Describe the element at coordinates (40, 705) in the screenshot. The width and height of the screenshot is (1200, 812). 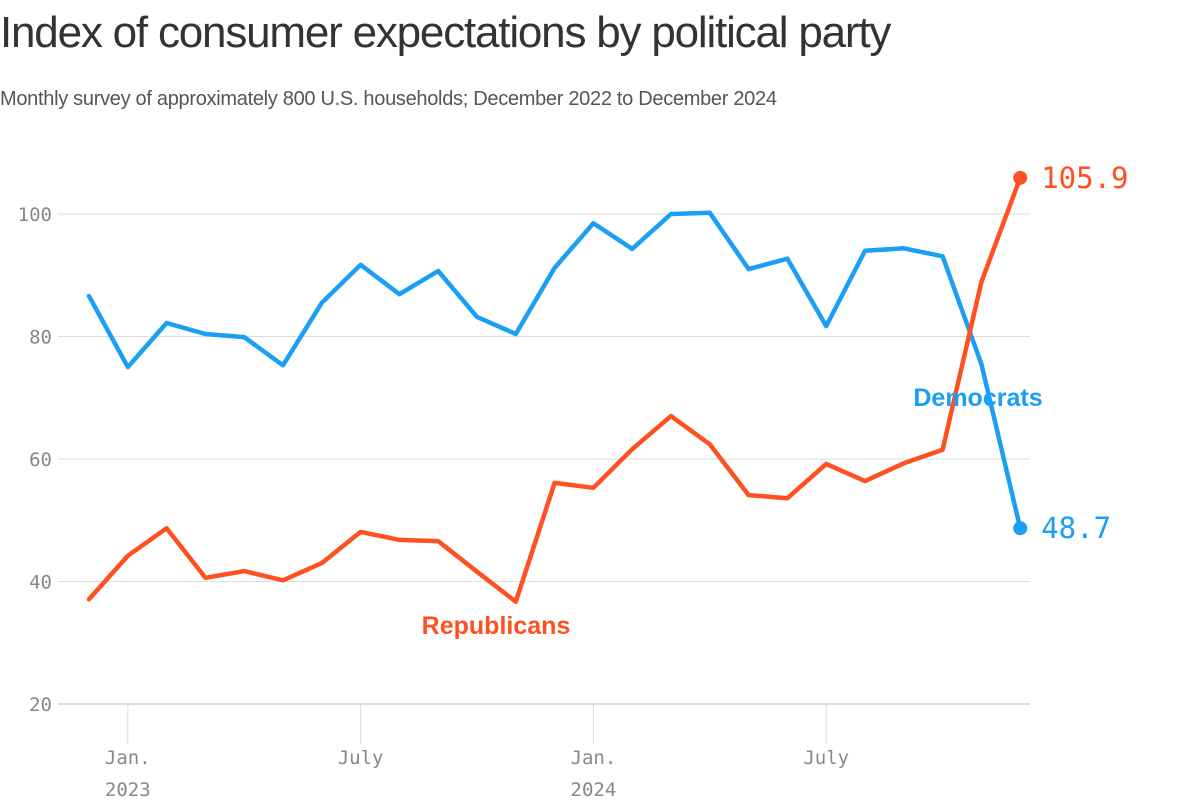
I see `y-tick-label: 20` at that location.